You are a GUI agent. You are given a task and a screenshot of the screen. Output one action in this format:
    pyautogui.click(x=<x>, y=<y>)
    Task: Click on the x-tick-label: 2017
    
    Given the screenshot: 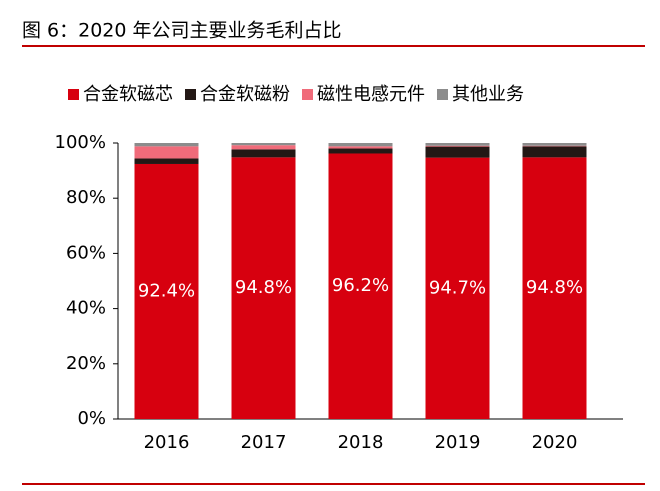 What is the action you would take?
    pyautogui.click(x=264, y=442)
    